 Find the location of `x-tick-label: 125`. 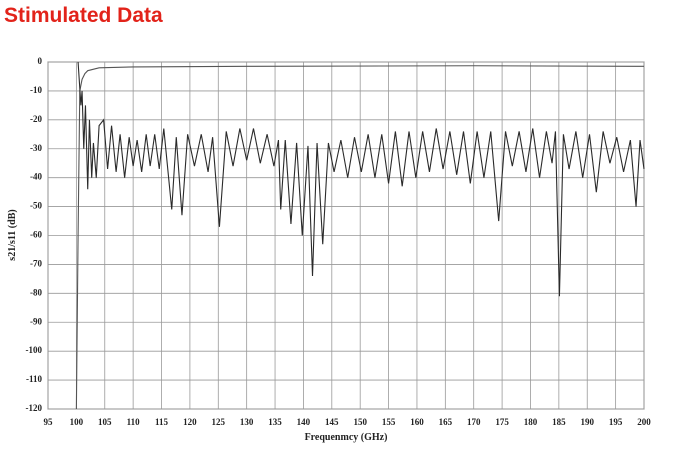

x-tick-label: 125 is located at coordinates (219, 422).